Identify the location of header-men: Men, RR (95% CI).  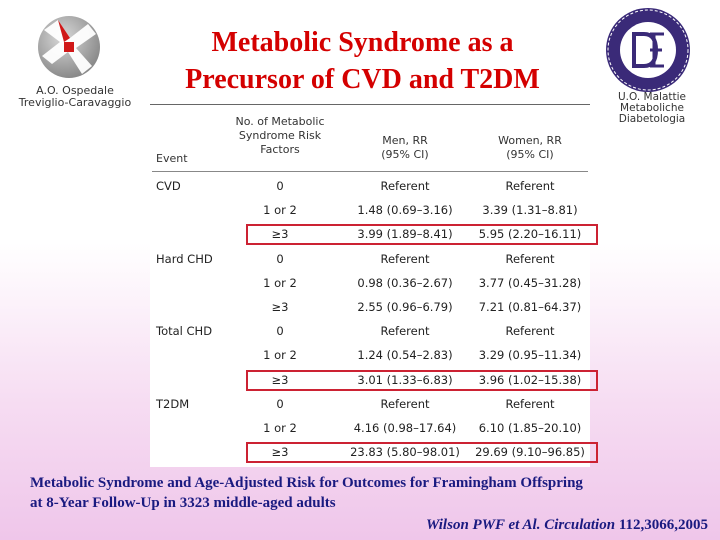
(405, 148).